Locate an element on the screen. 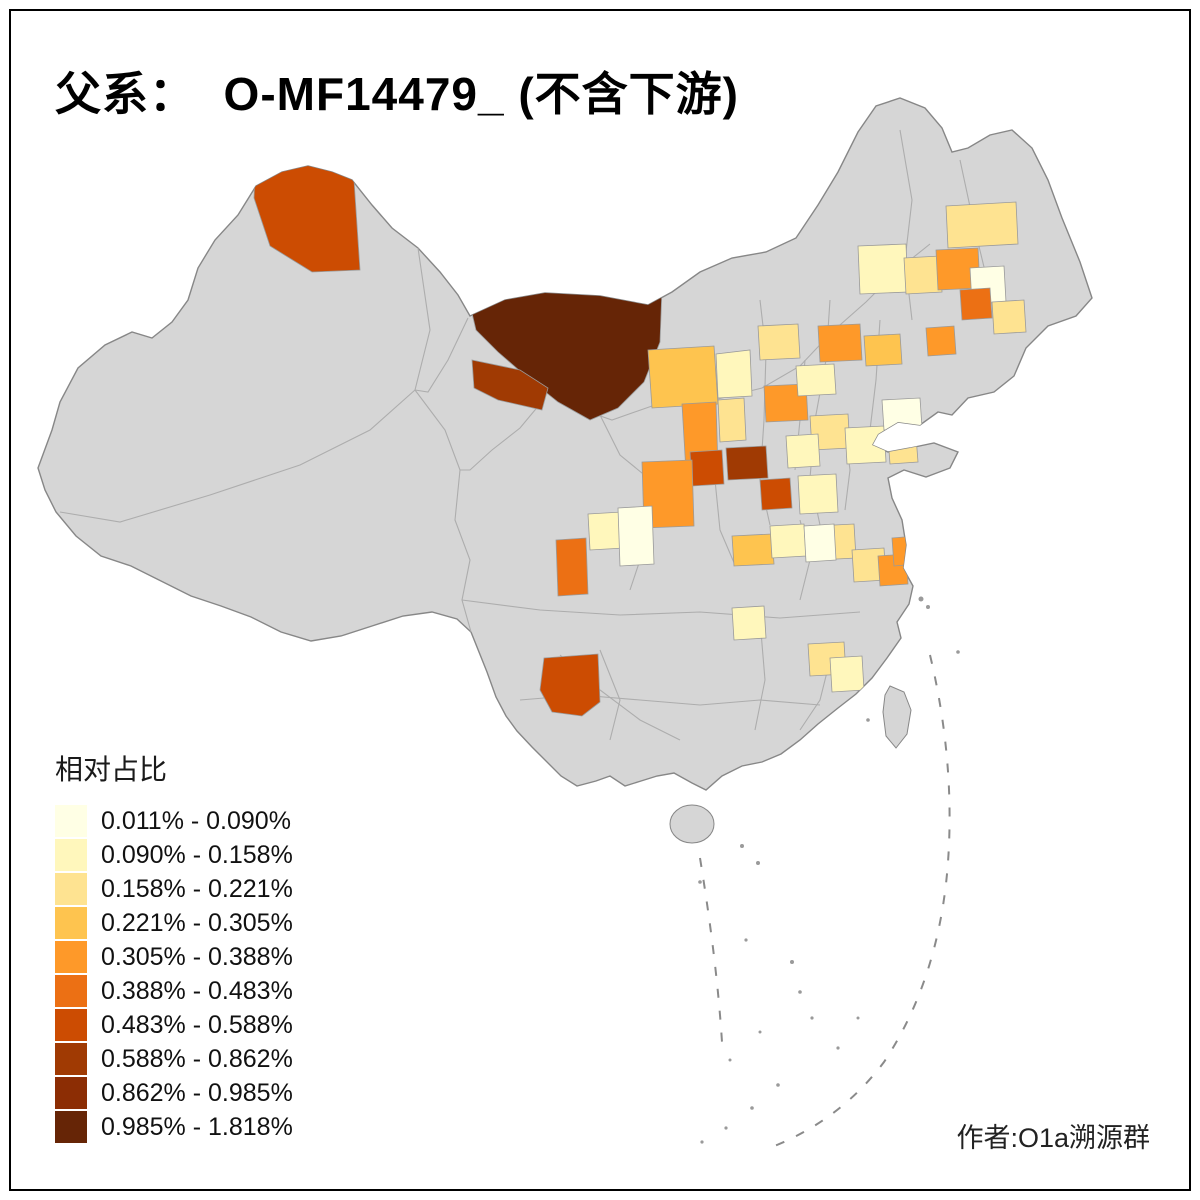 The height and width of the screenshot is (1200, 1200). map-region-r03 is located at coordinates (510, 385).